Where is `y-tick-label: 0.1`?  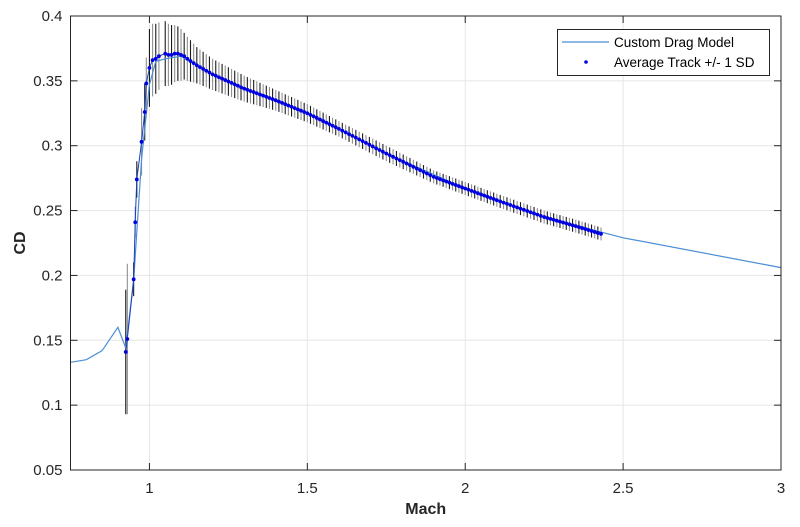 y-tick-label: 0.1 is located at coordinates (52, 405).